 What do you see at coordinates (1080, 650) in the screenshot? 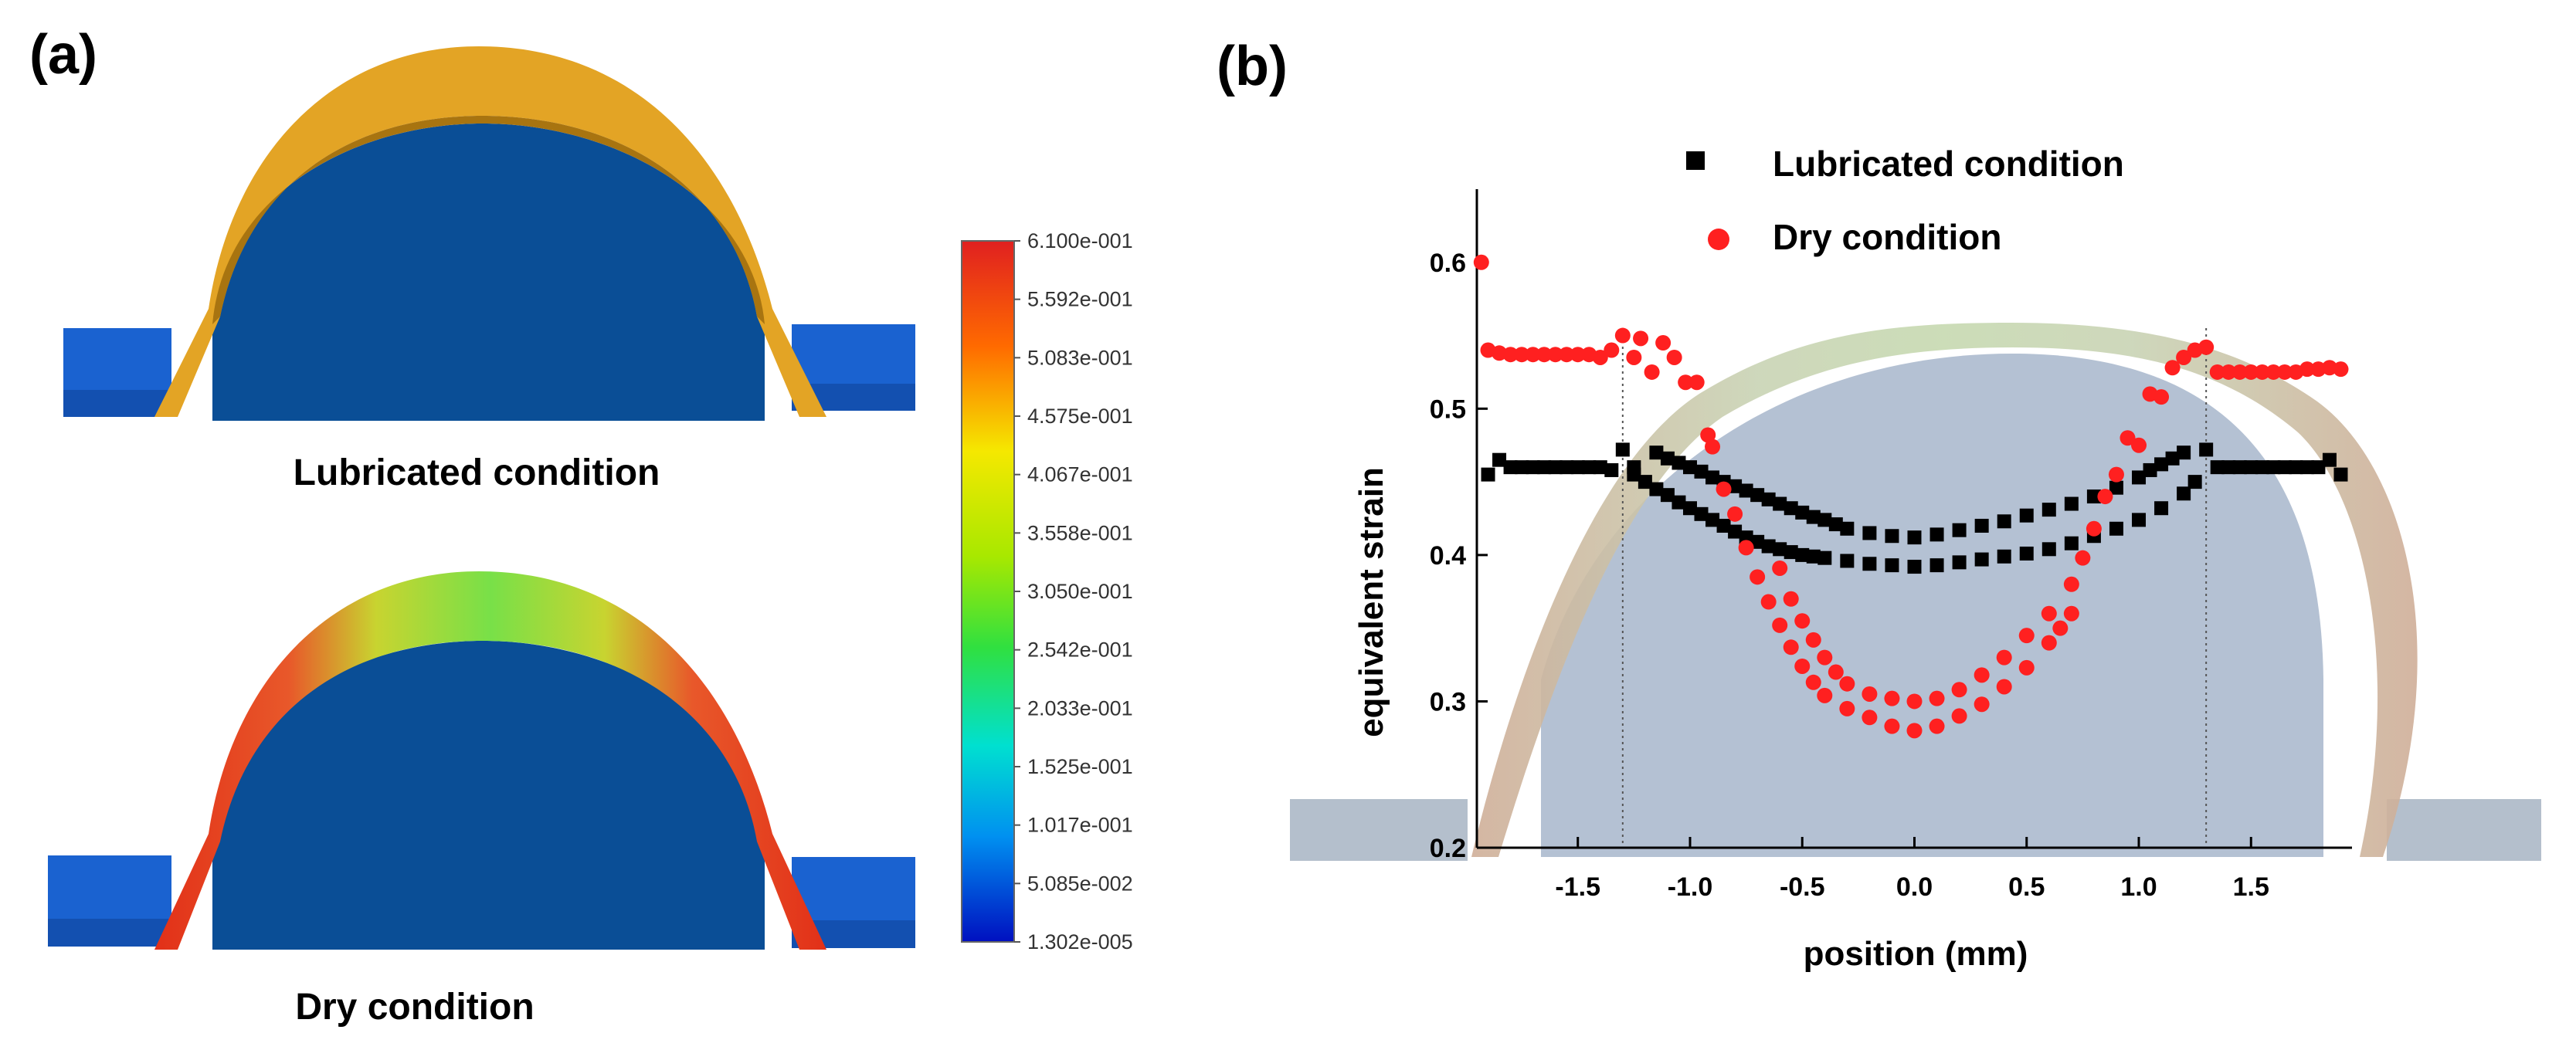
I see `colorbar-tick-label: 2.542e-001` at bounding box center [1080, 650].